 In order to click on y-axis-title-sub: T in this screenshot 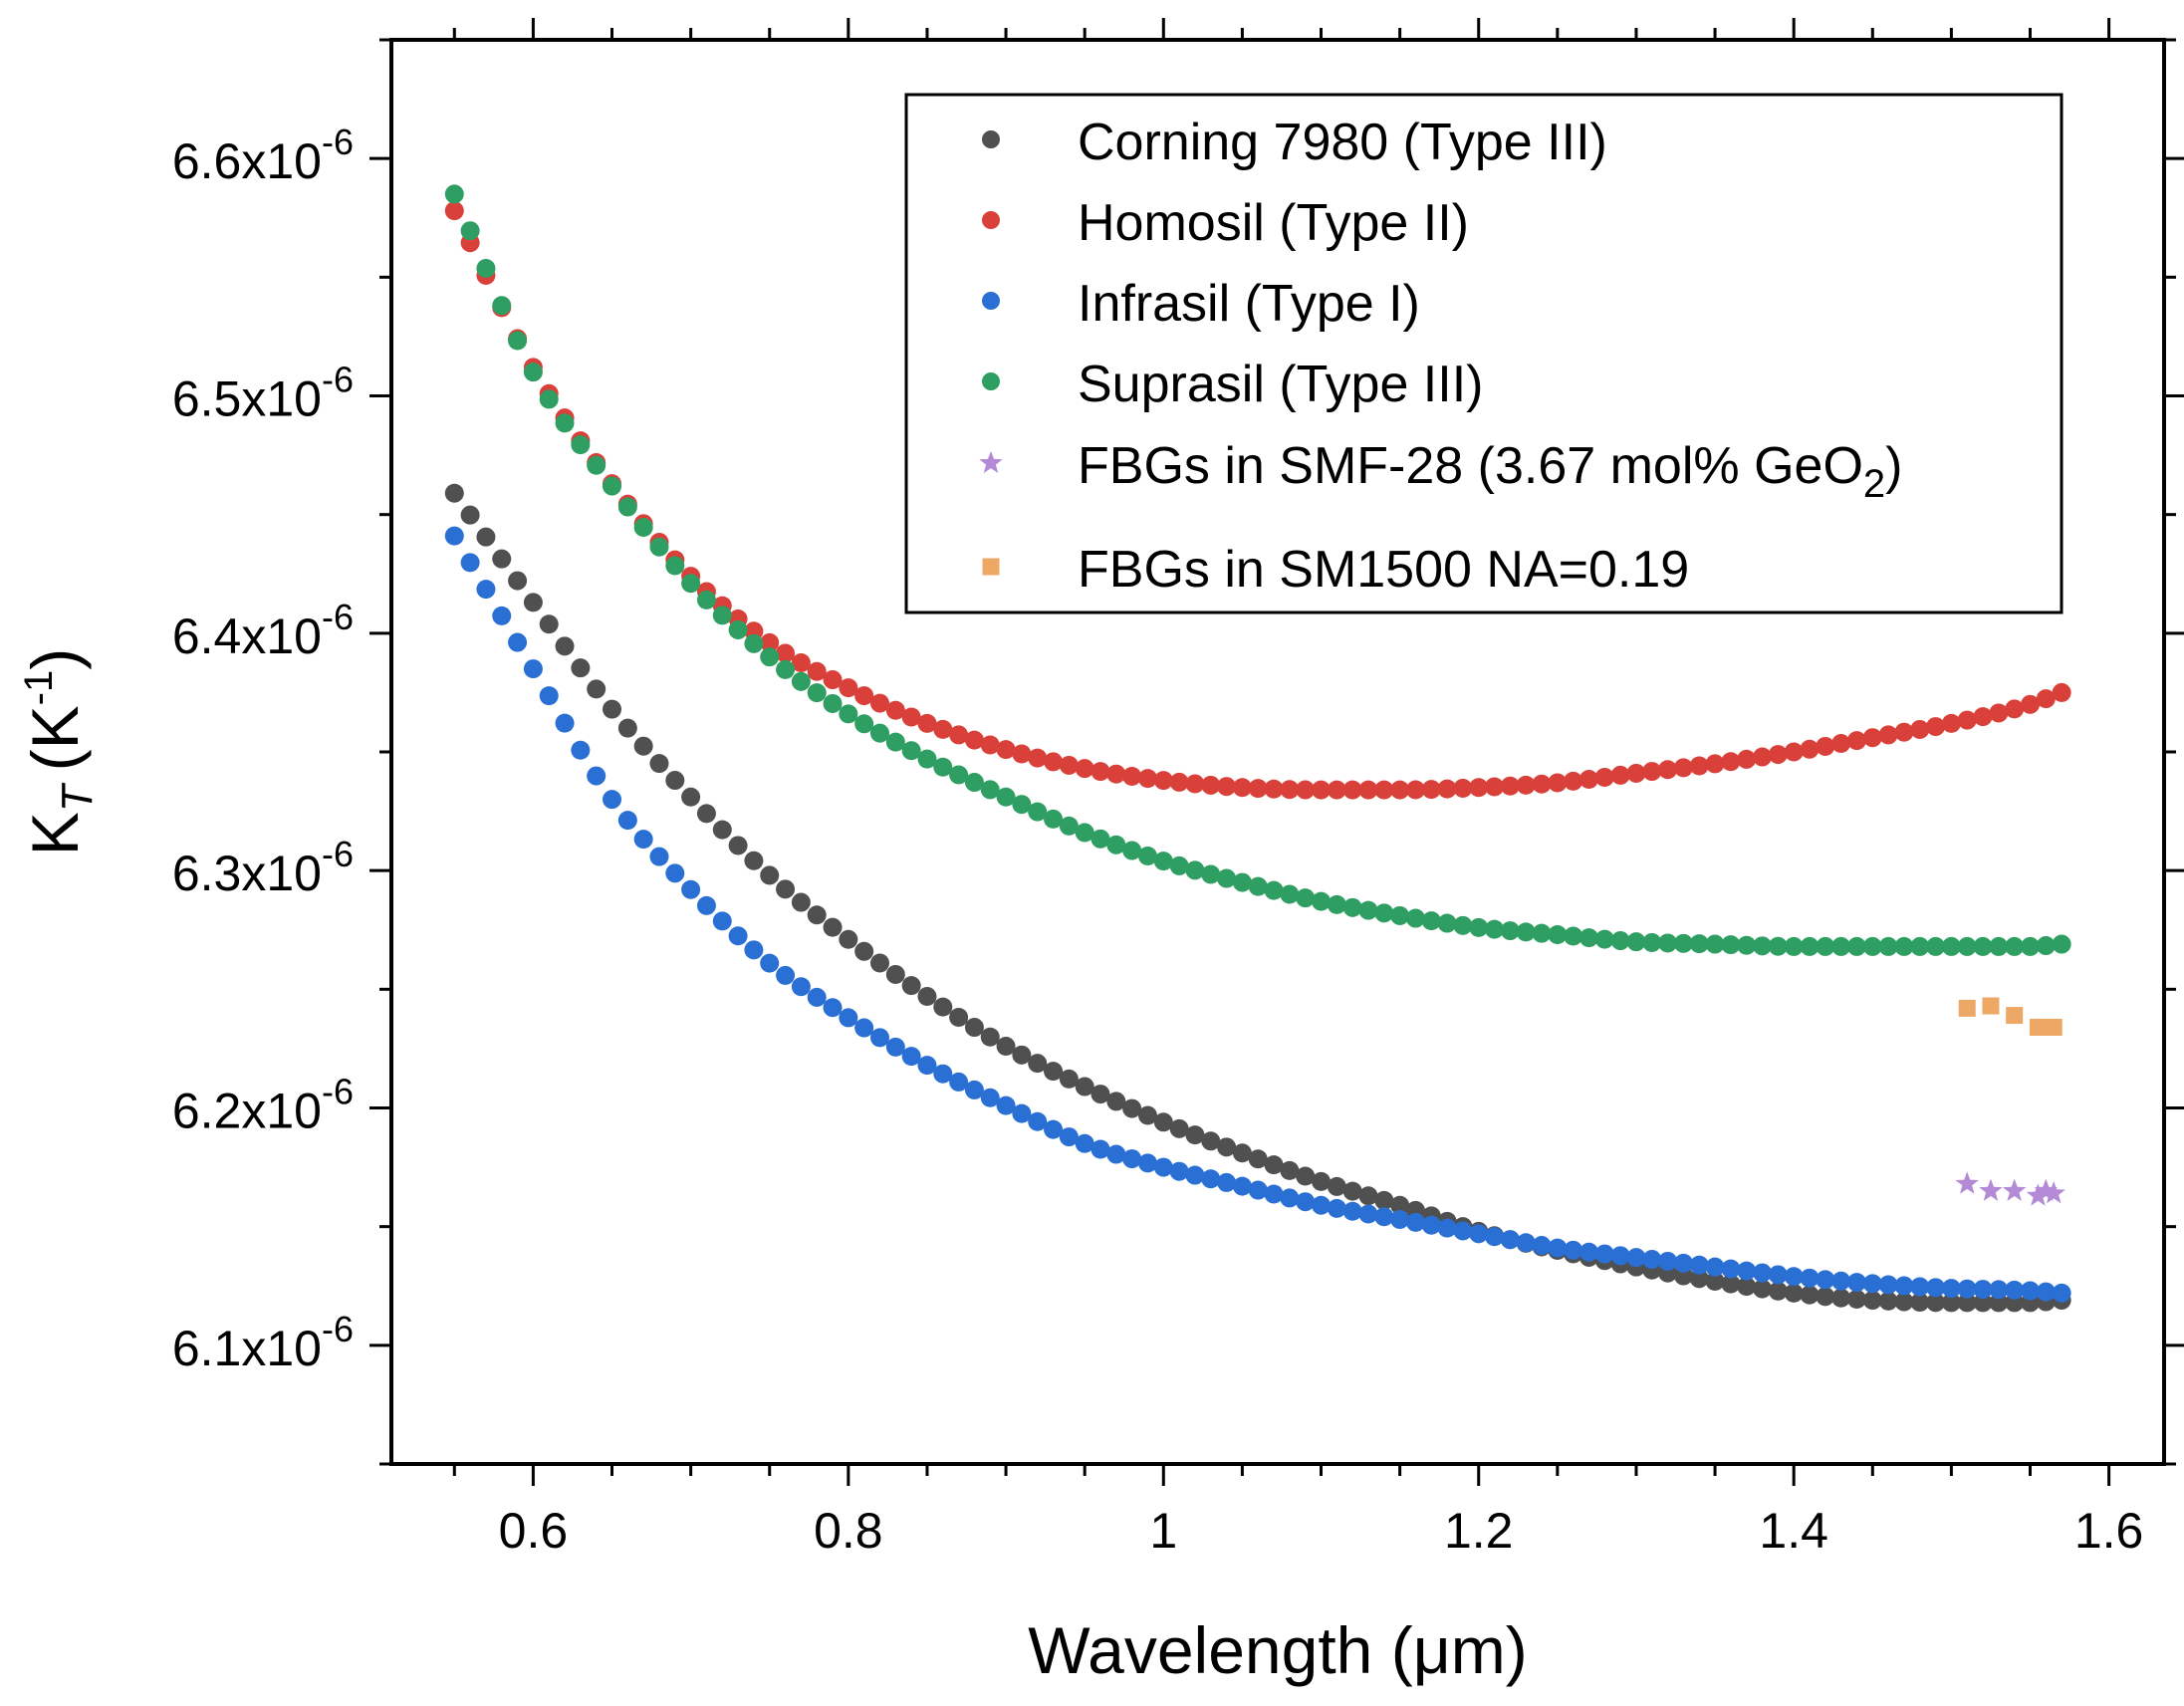, I will do `click(77, 797)`.